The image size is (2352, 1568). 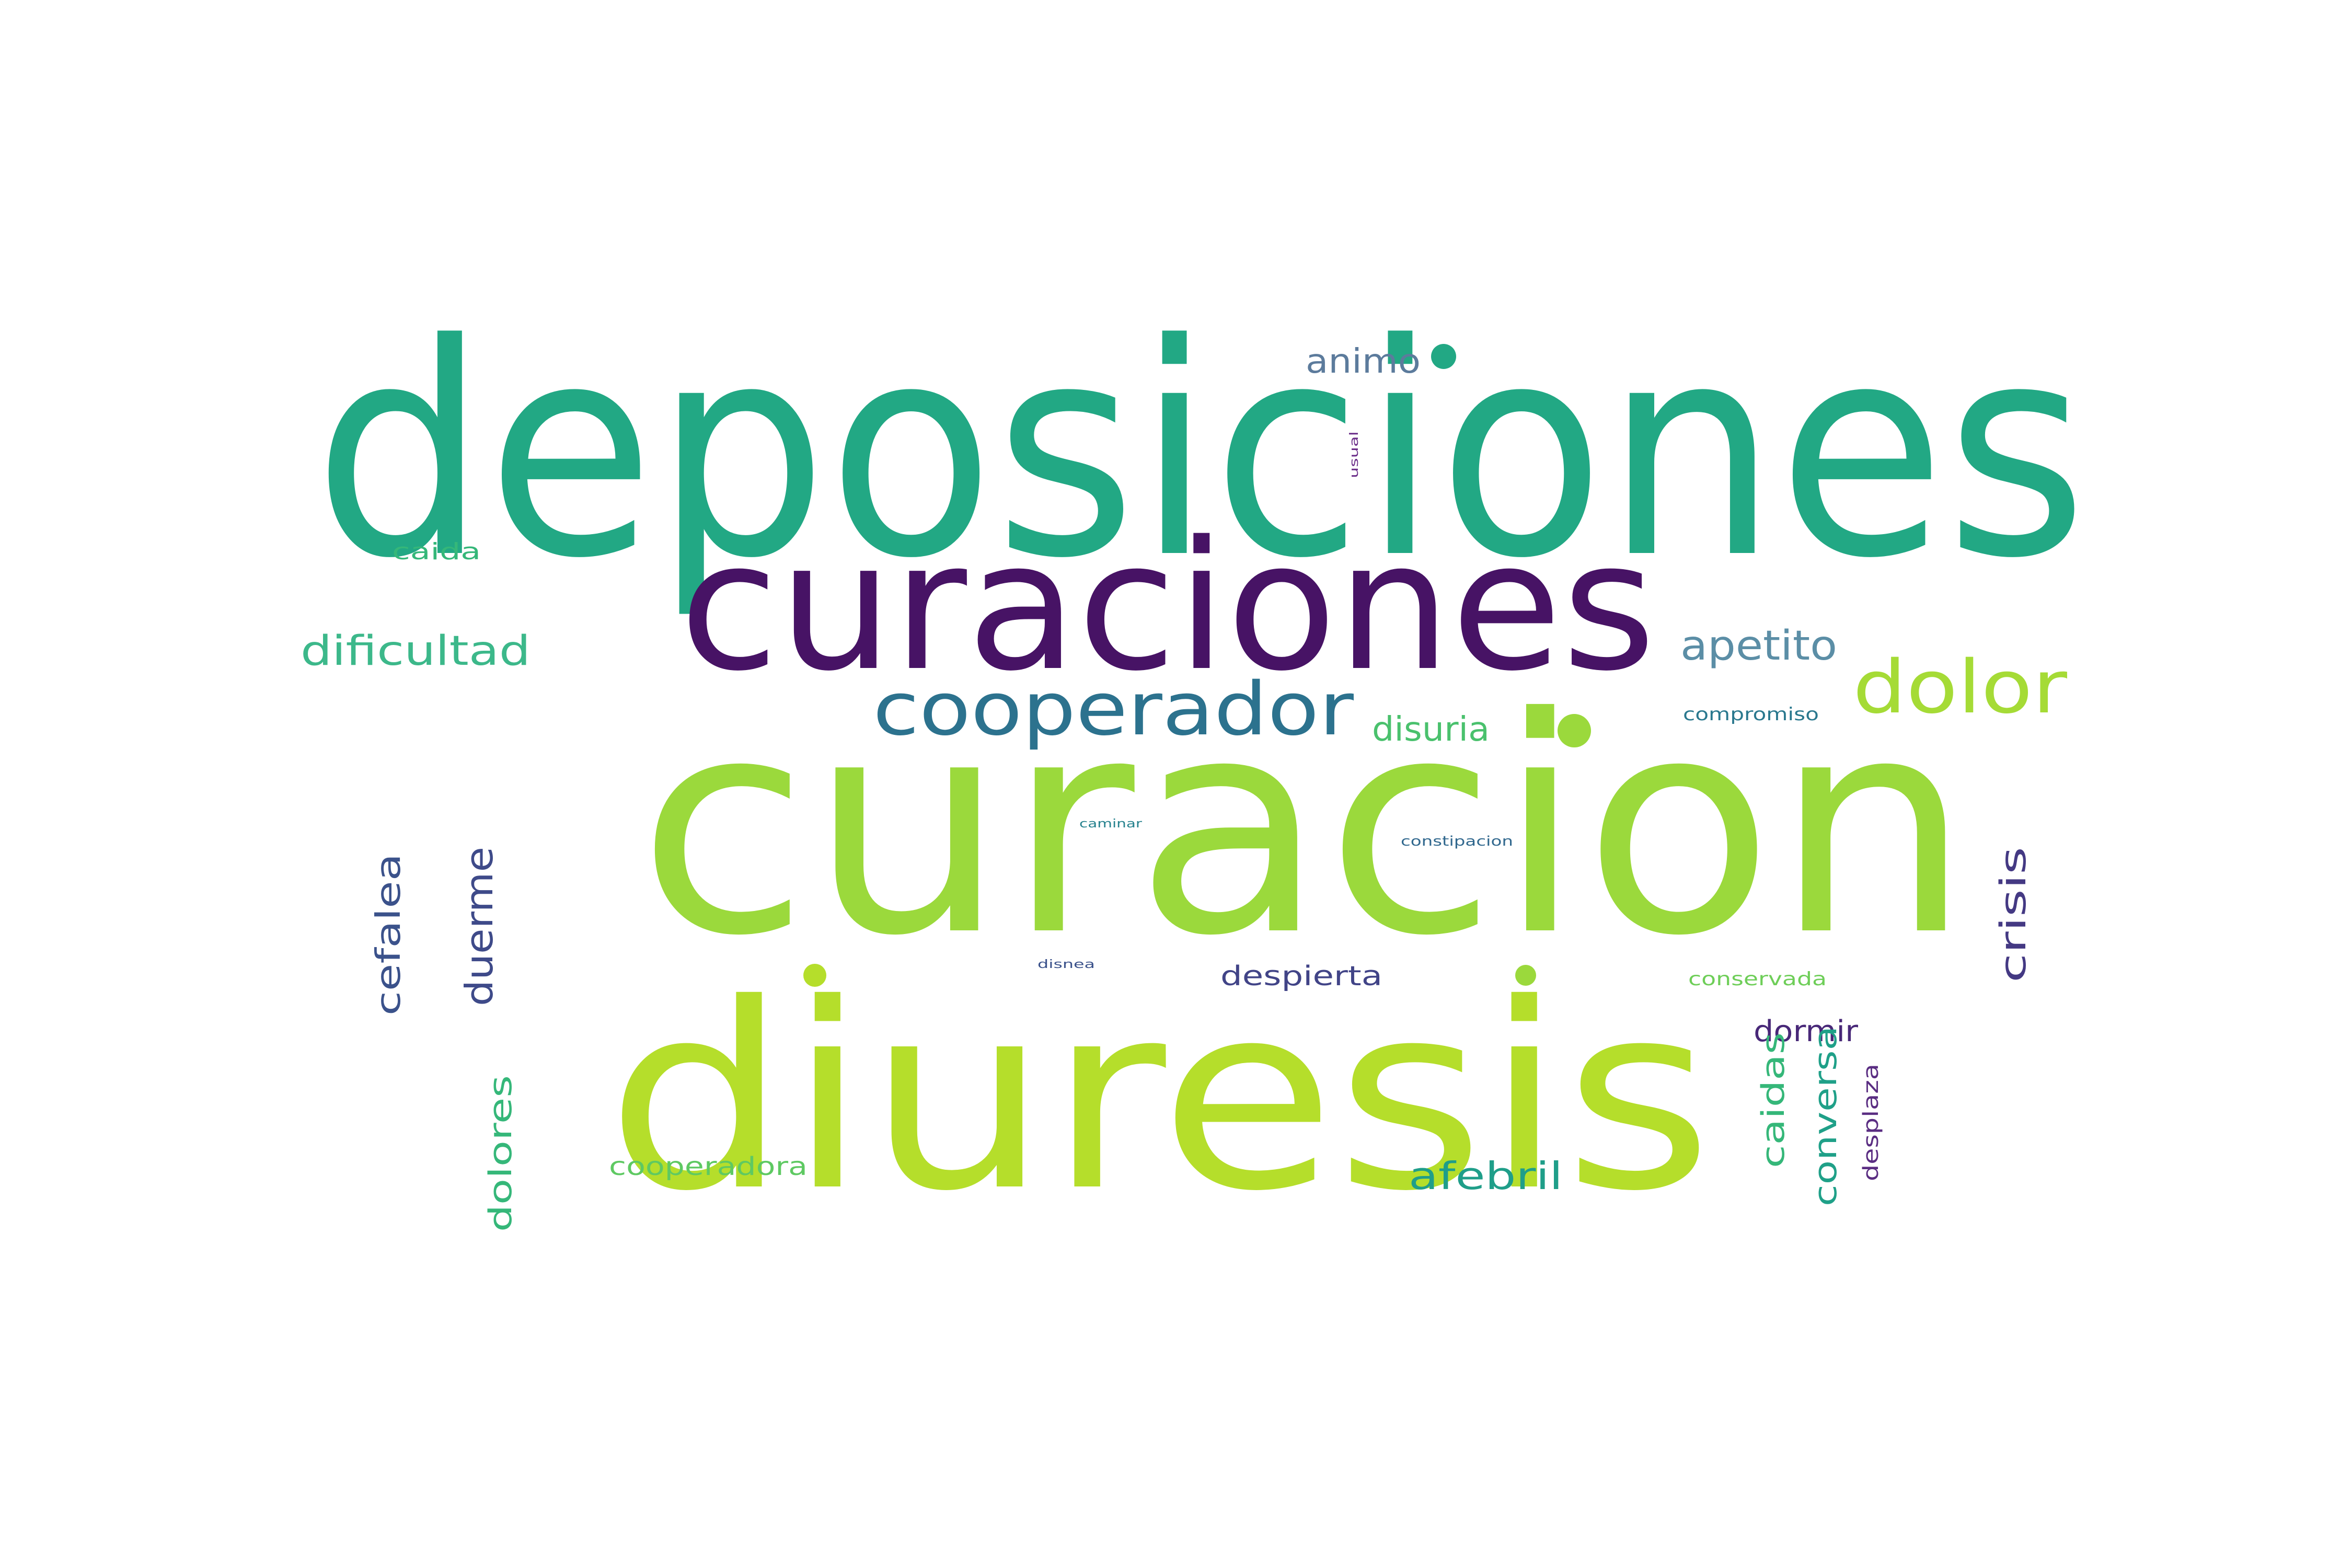 What do you see at coordinates (1773, 1100) in the screenshot?
I see `word-caidas: caidas` at bounding box center [1773, 1100].